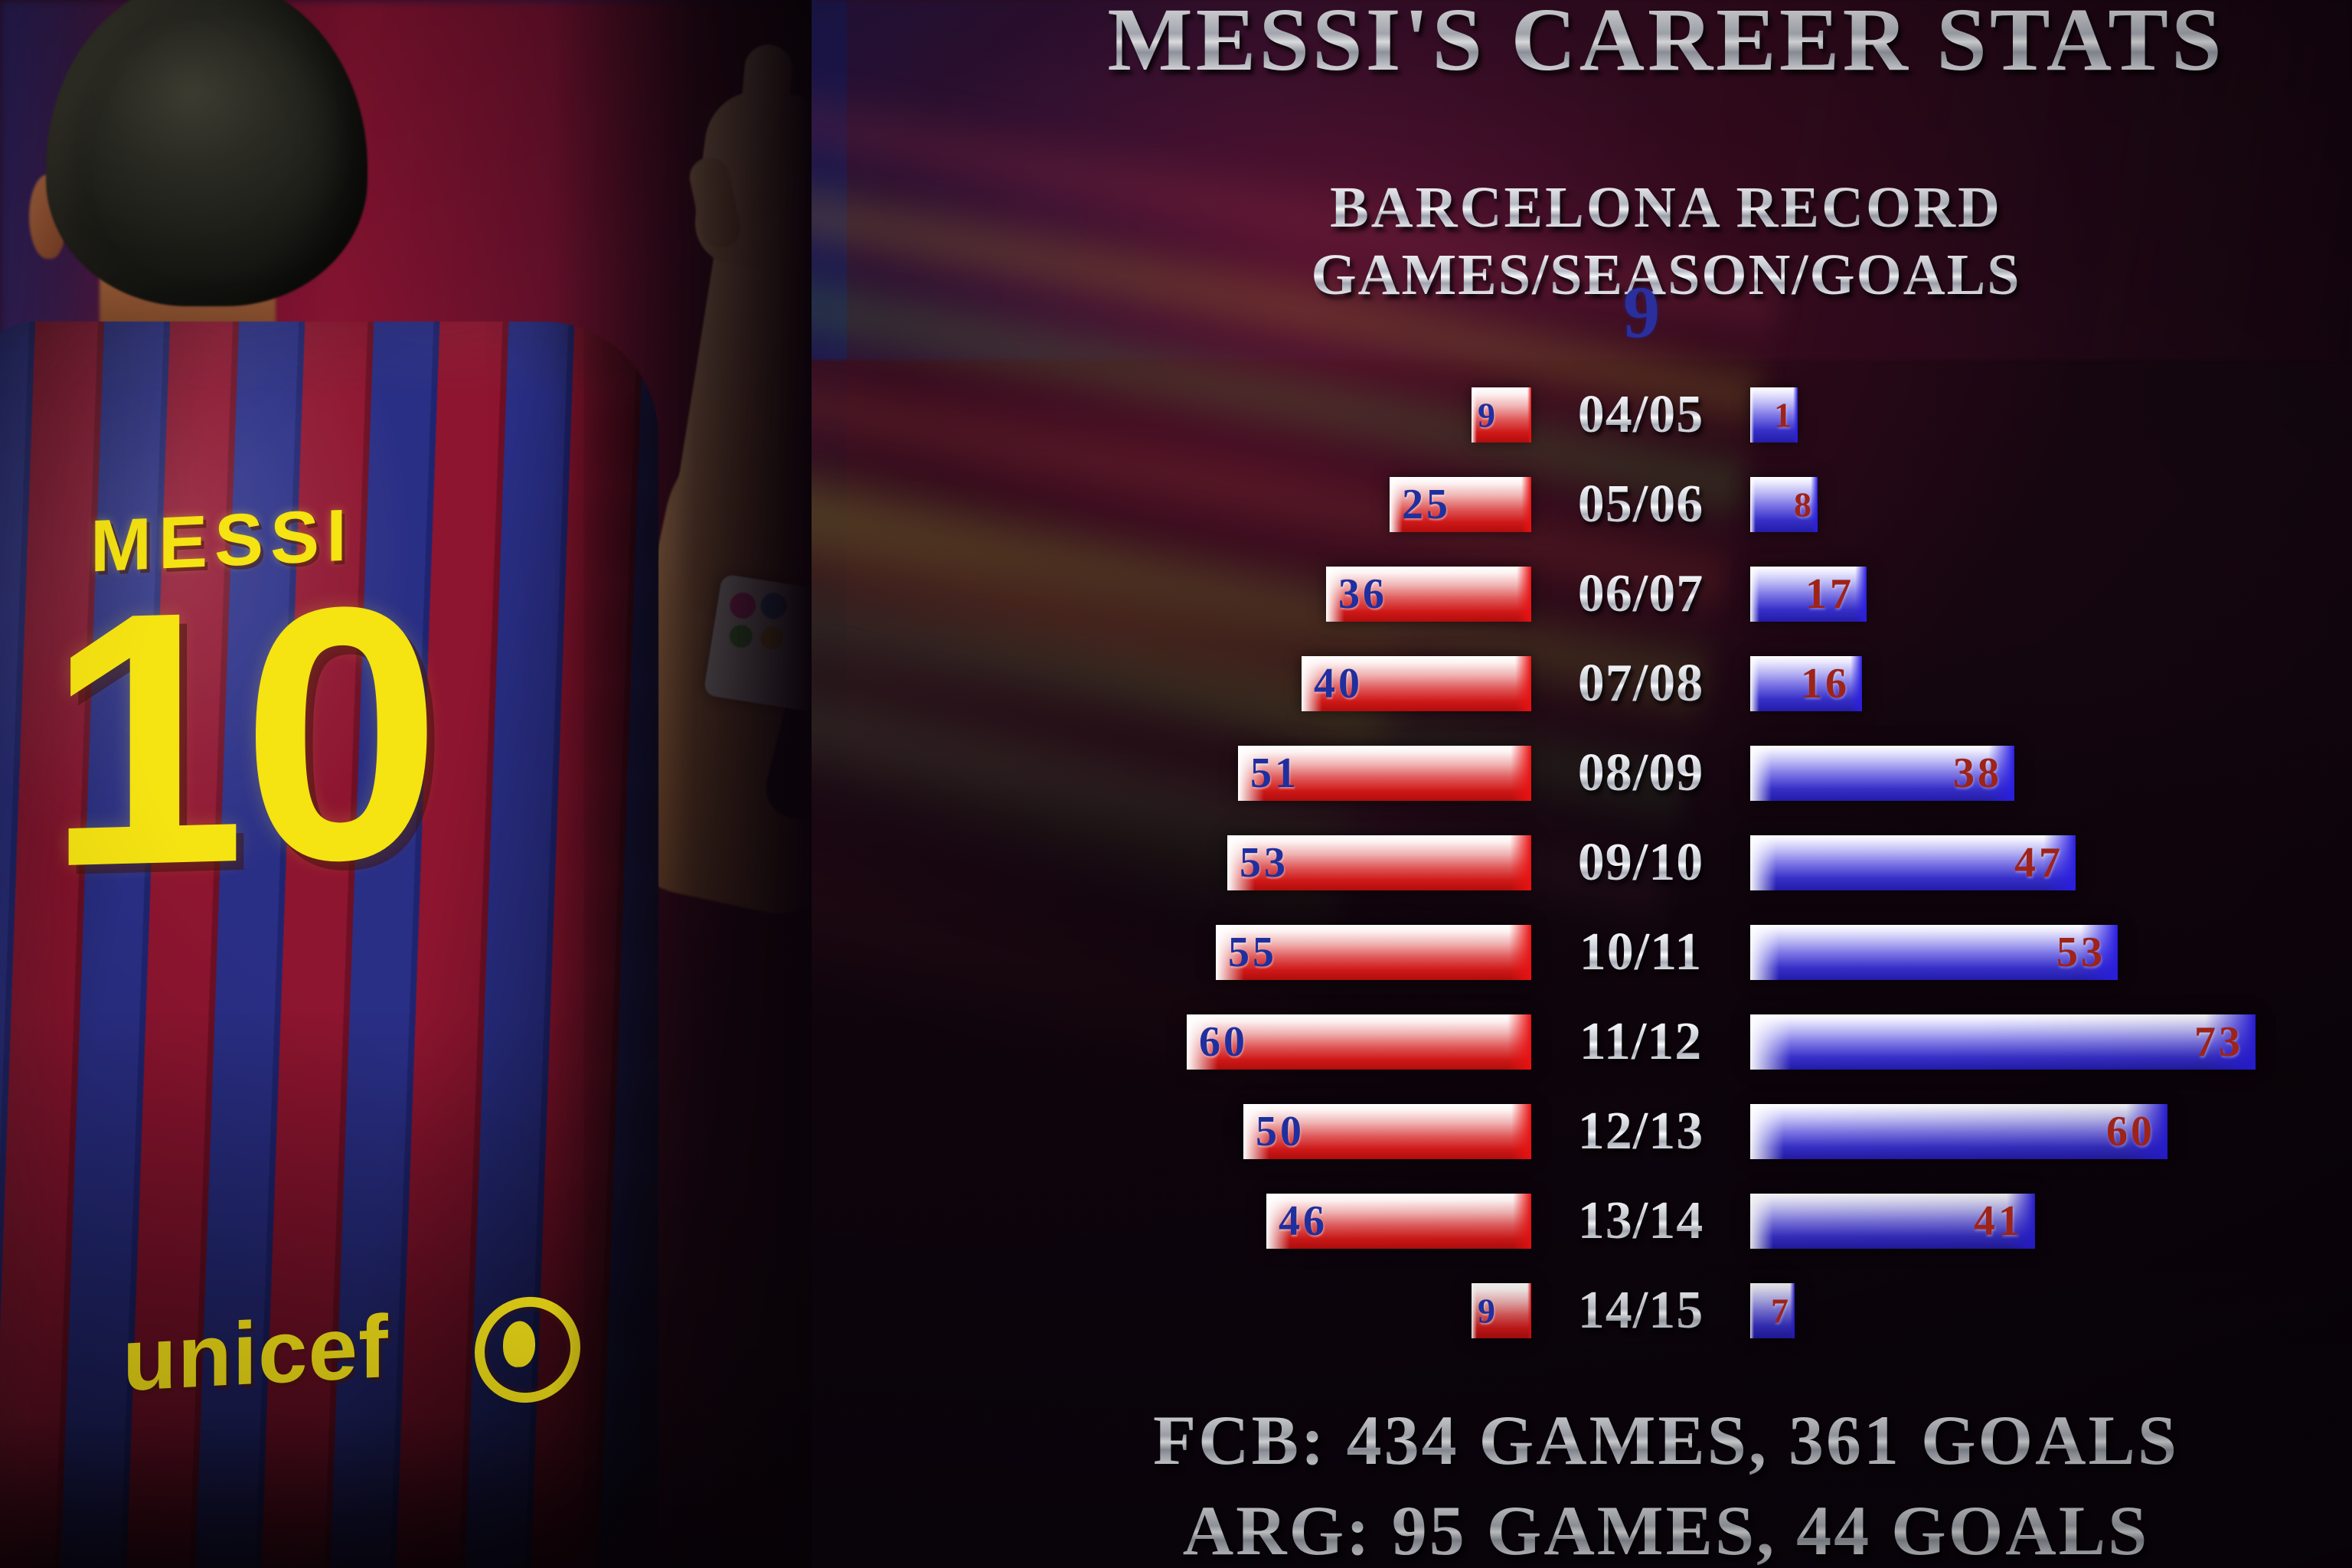 The image size is (2352, 1568). Describe the element at coordinates (681, 784) in the screenshot. I see `photo-right-fade` at that location.